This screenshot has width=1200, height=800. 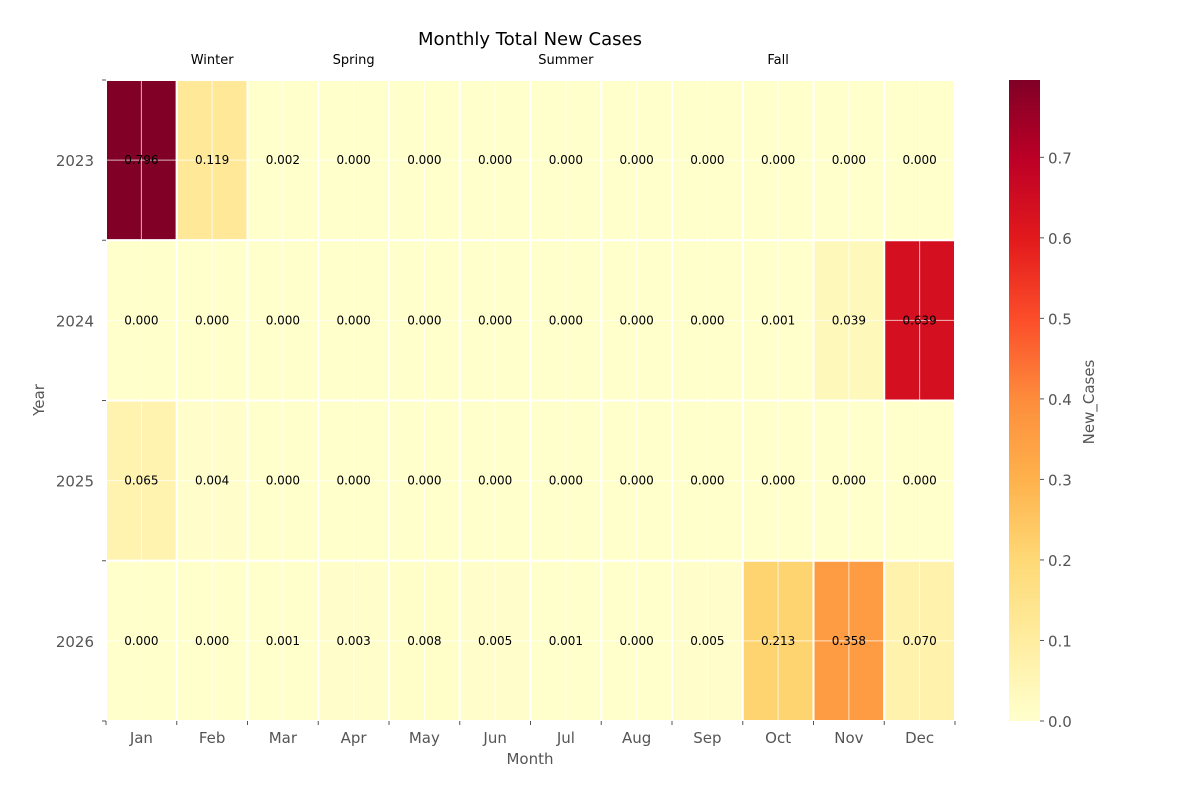 What do you see at coordinates (849, 320) in the screenshot?
I see `cell-value-label: 0.039` at bounding box center [849, 320].